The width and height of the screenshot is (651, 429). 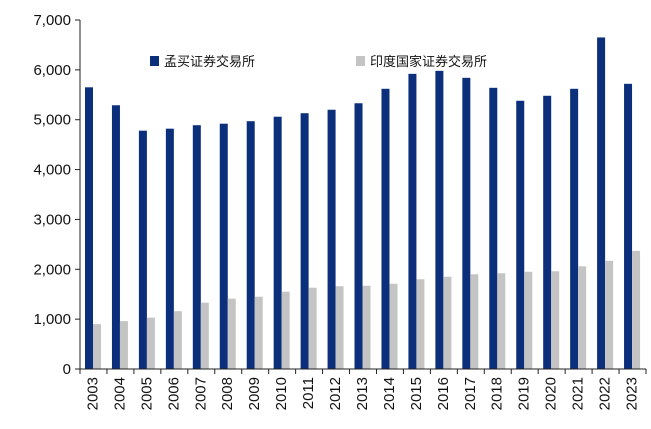 What do you see at coordinates (150, 343) in the screenshot?
I see `bar-nse-2005` at bounding box center [150, 343].